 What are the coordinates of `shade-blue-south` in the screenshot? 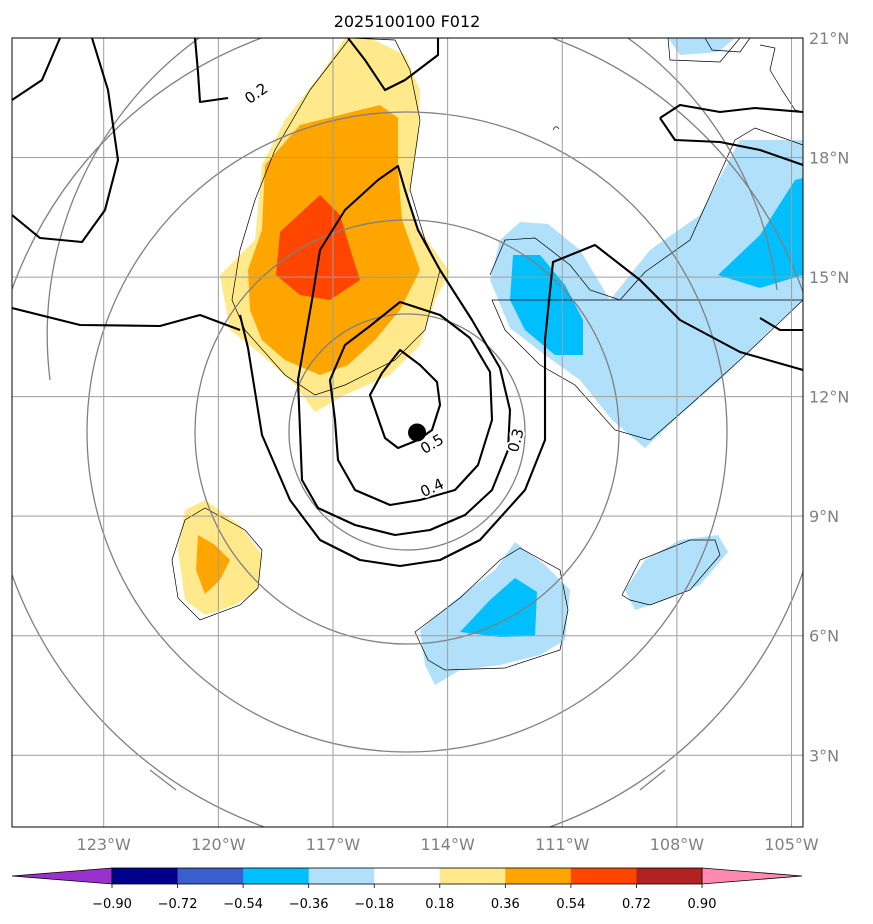 It's located at (498, 607).